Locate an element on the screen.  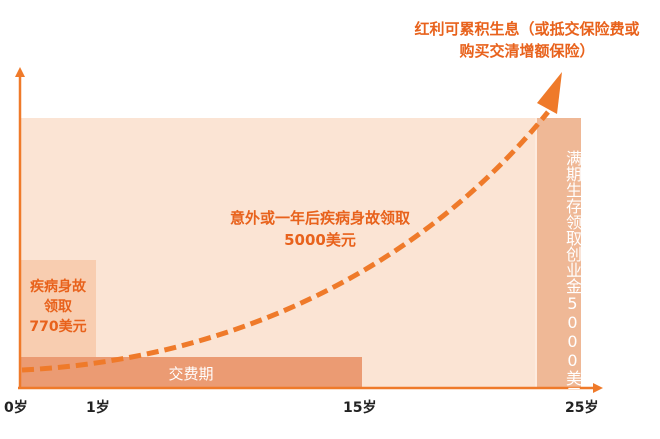
tick-age-1: 1岁 is located at coordinates (98, 408).